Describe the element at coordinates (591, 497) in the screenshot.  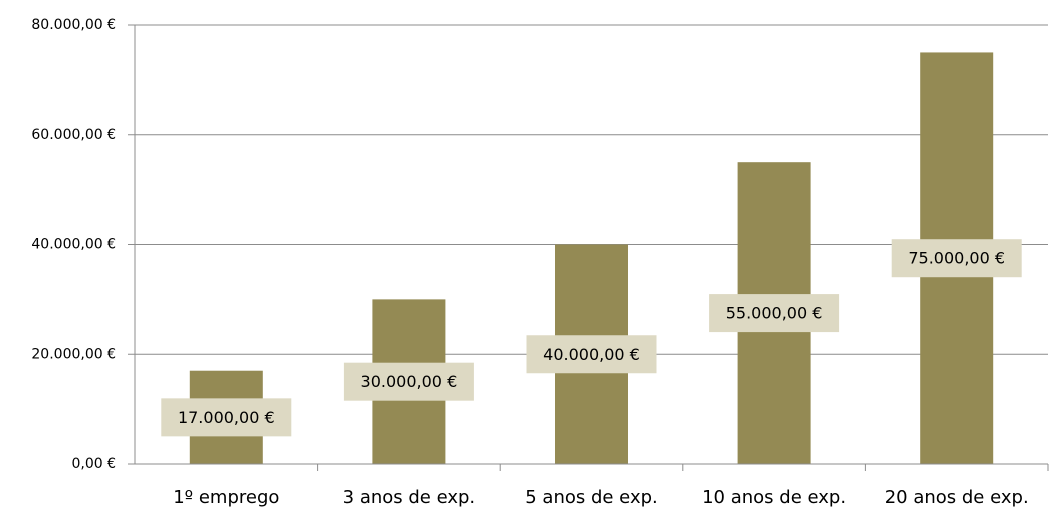
I see `x-tick-label: 5 anos de exp.` at that location.